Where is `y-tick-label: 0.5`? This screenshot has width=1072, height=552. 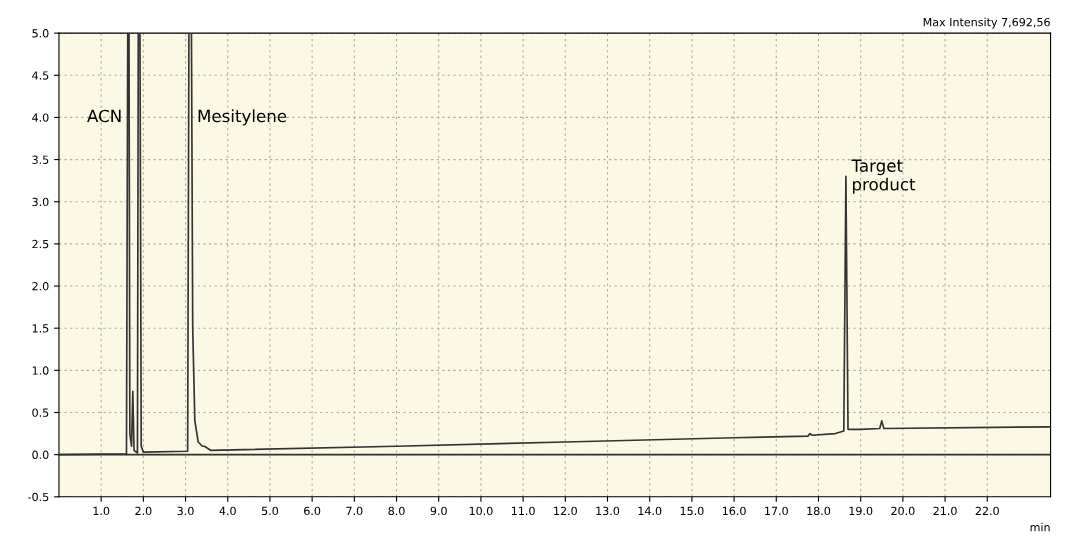 y-tick-label: 0.5 is located at coordinates (40, 412).